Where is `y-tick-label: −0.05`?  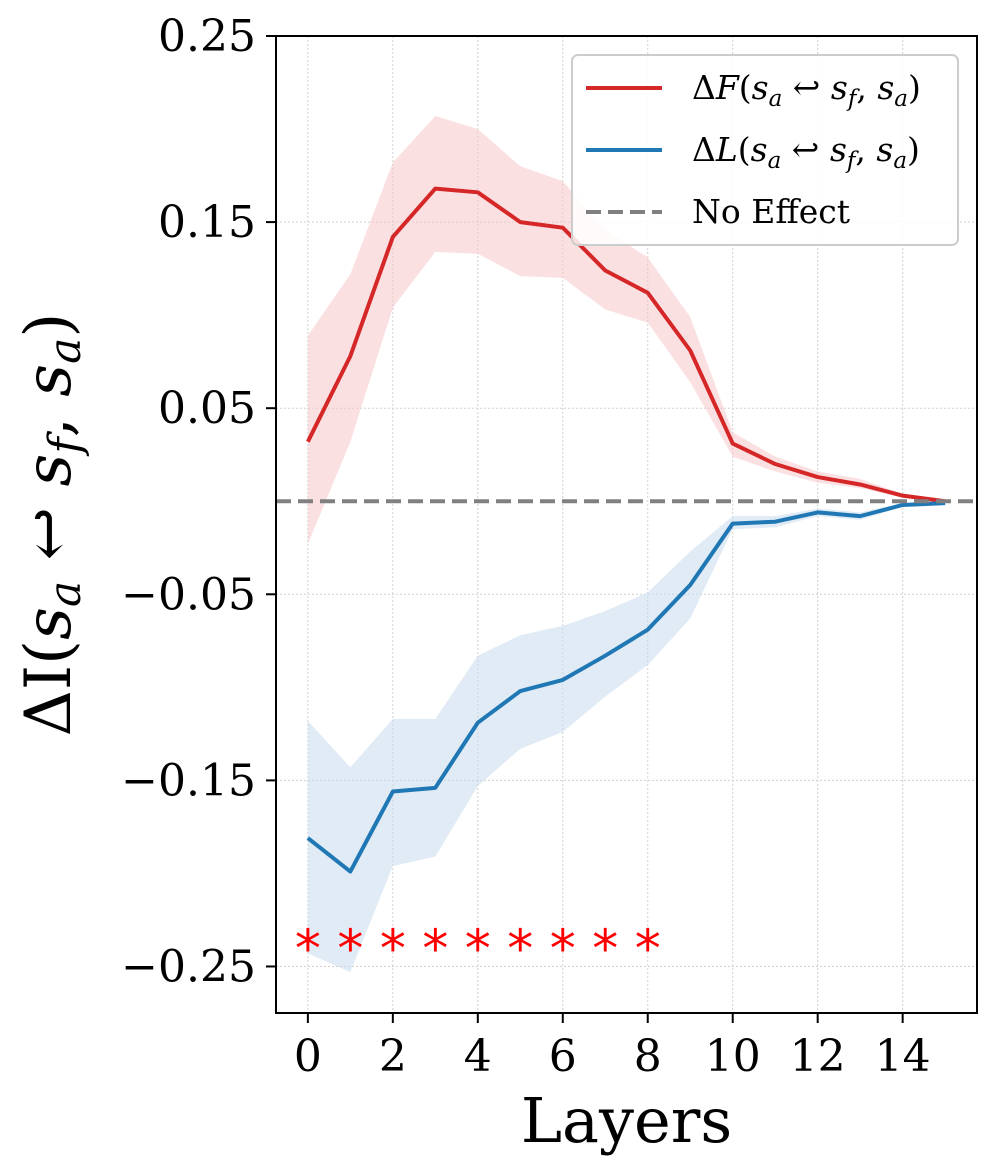 y-tick-label: −0.05 is located at coordinates (188, 594).